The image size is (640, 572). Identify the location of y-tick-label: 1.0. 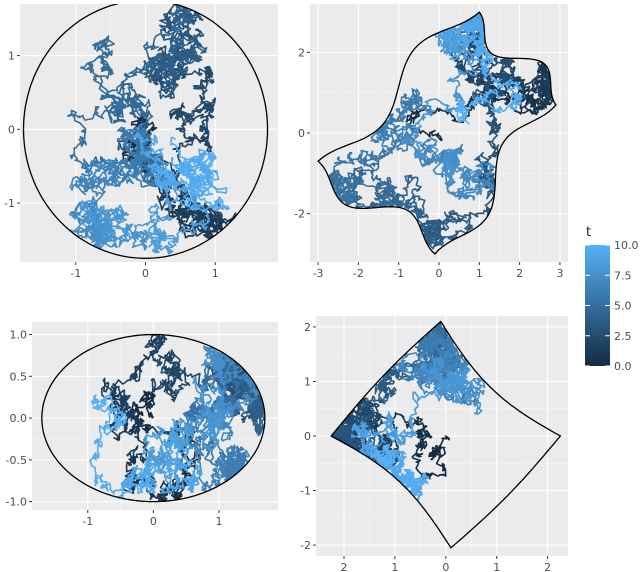
(19, 335).